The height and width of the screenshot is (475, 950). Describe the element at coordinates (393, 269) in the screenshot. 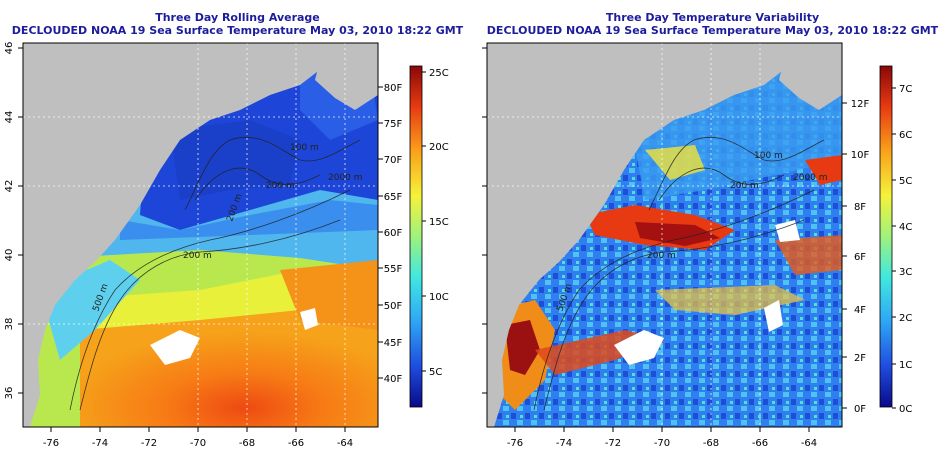

I see `colorbar-label-f: 55F` at that location.